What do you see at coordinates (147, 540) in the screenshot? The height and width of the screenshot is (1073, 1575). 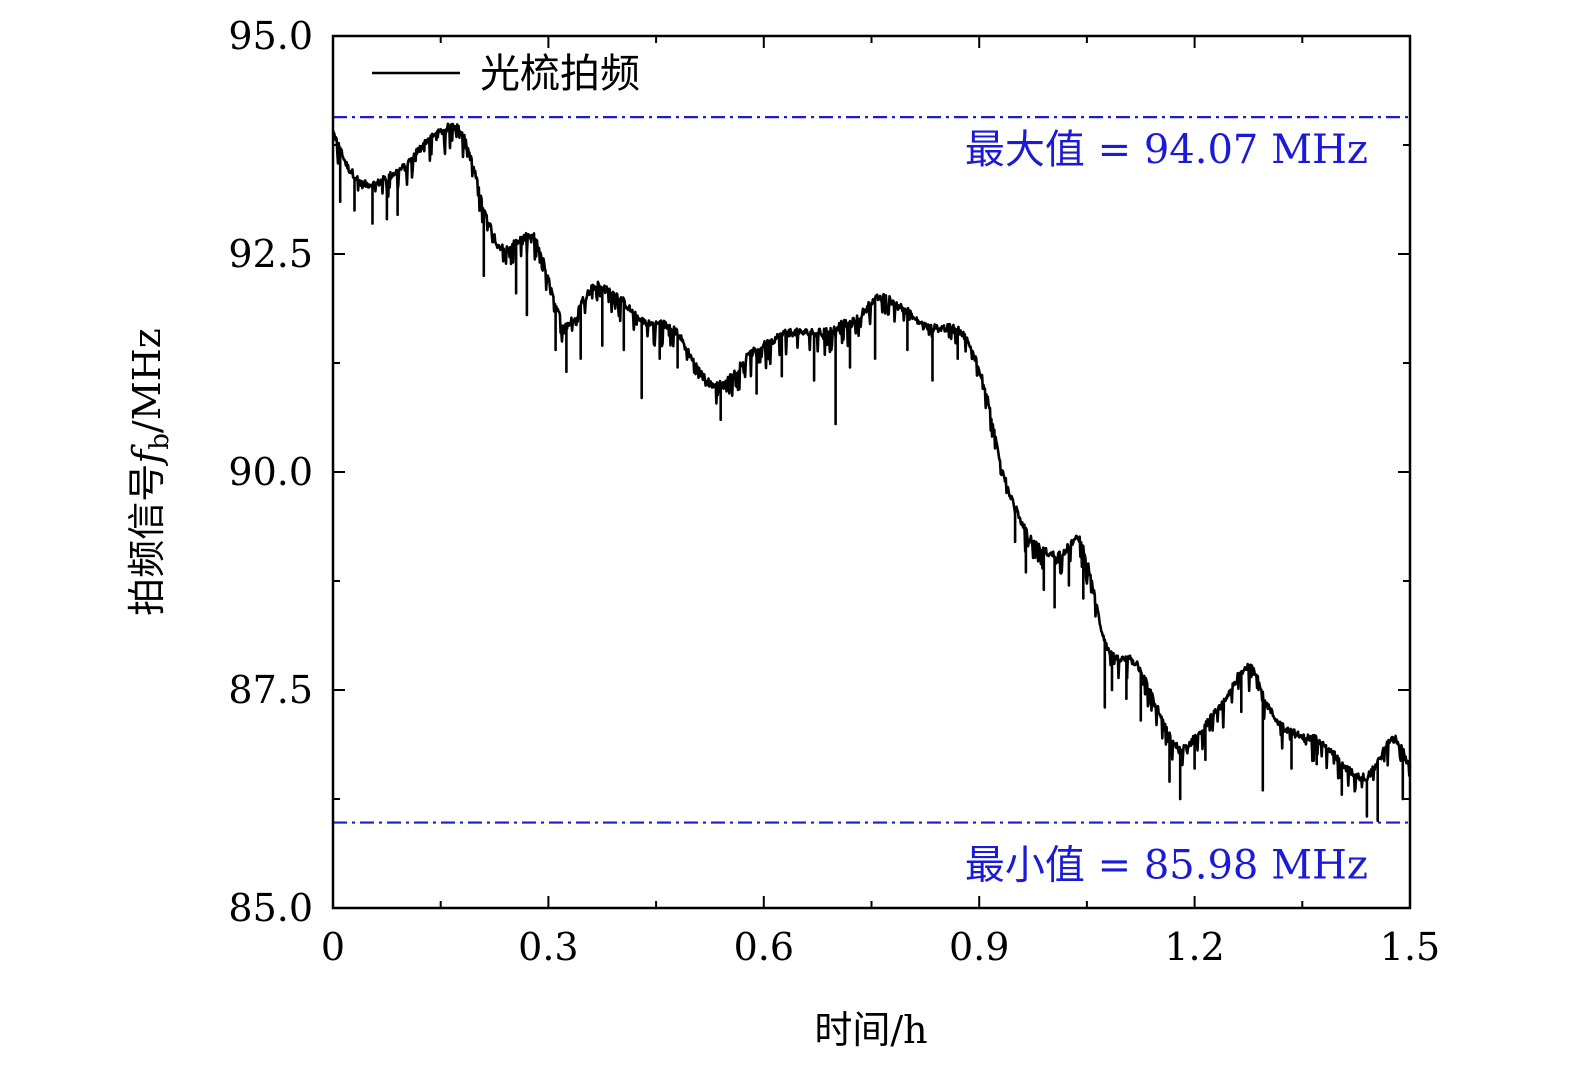 I see `y-axis-title-prefix: 拍频信号` at bounding box center [147, 540].